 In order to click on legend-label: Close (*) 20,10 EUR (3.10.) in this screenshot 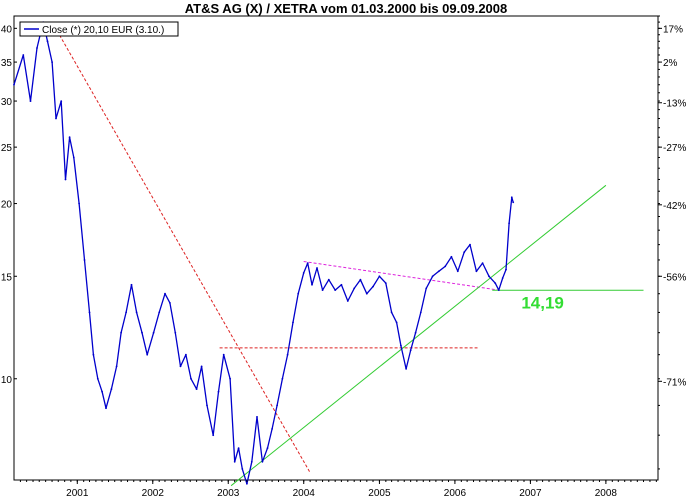, I will do `click(103, 30)`.